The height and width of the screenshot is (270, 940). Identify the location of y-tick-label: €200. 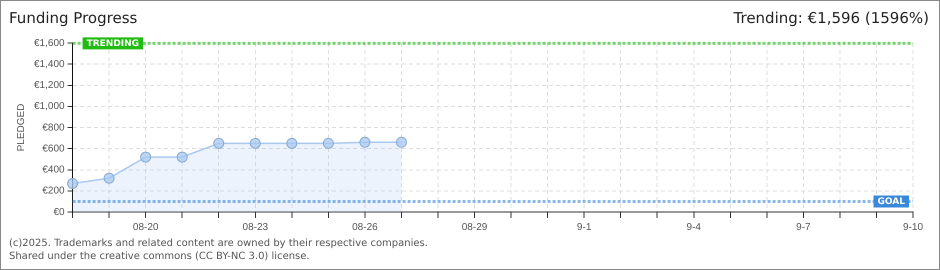
(54, 191).